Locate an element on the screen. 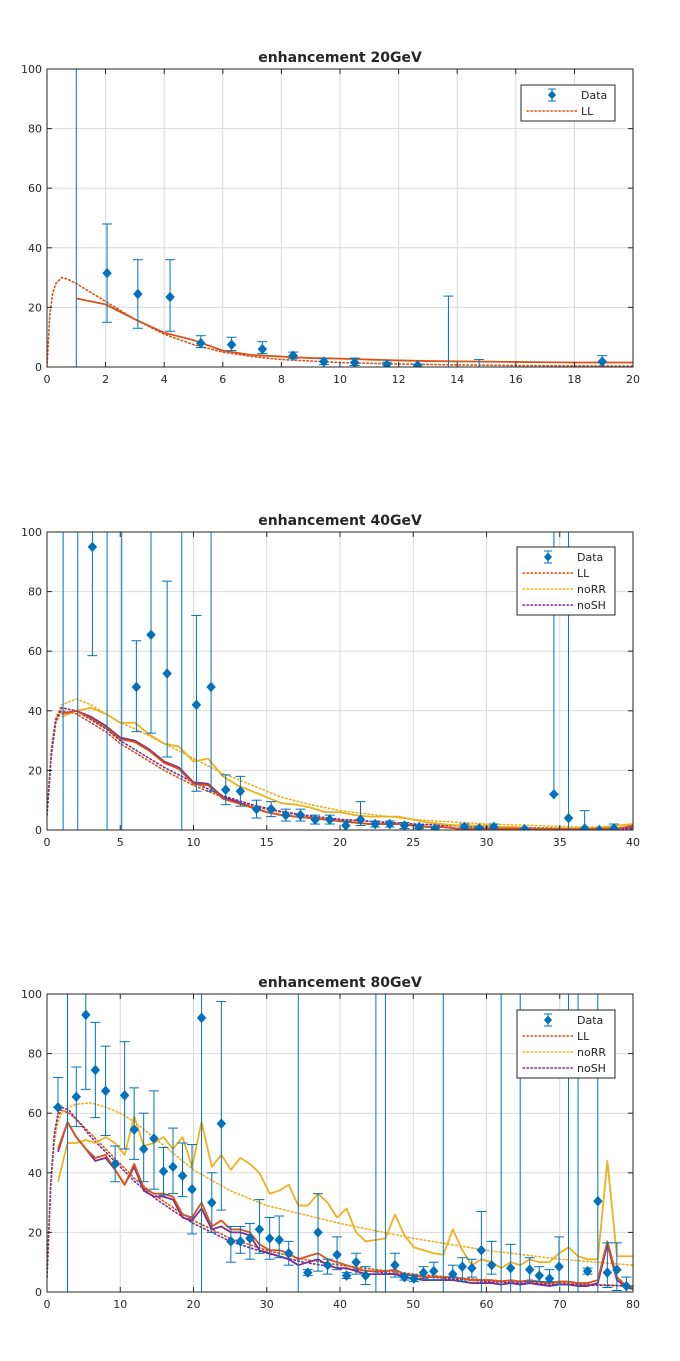 The height and width of the screenshot is (1361, 680). series-line-nosh-dotted is located at coordinates (340, 768).